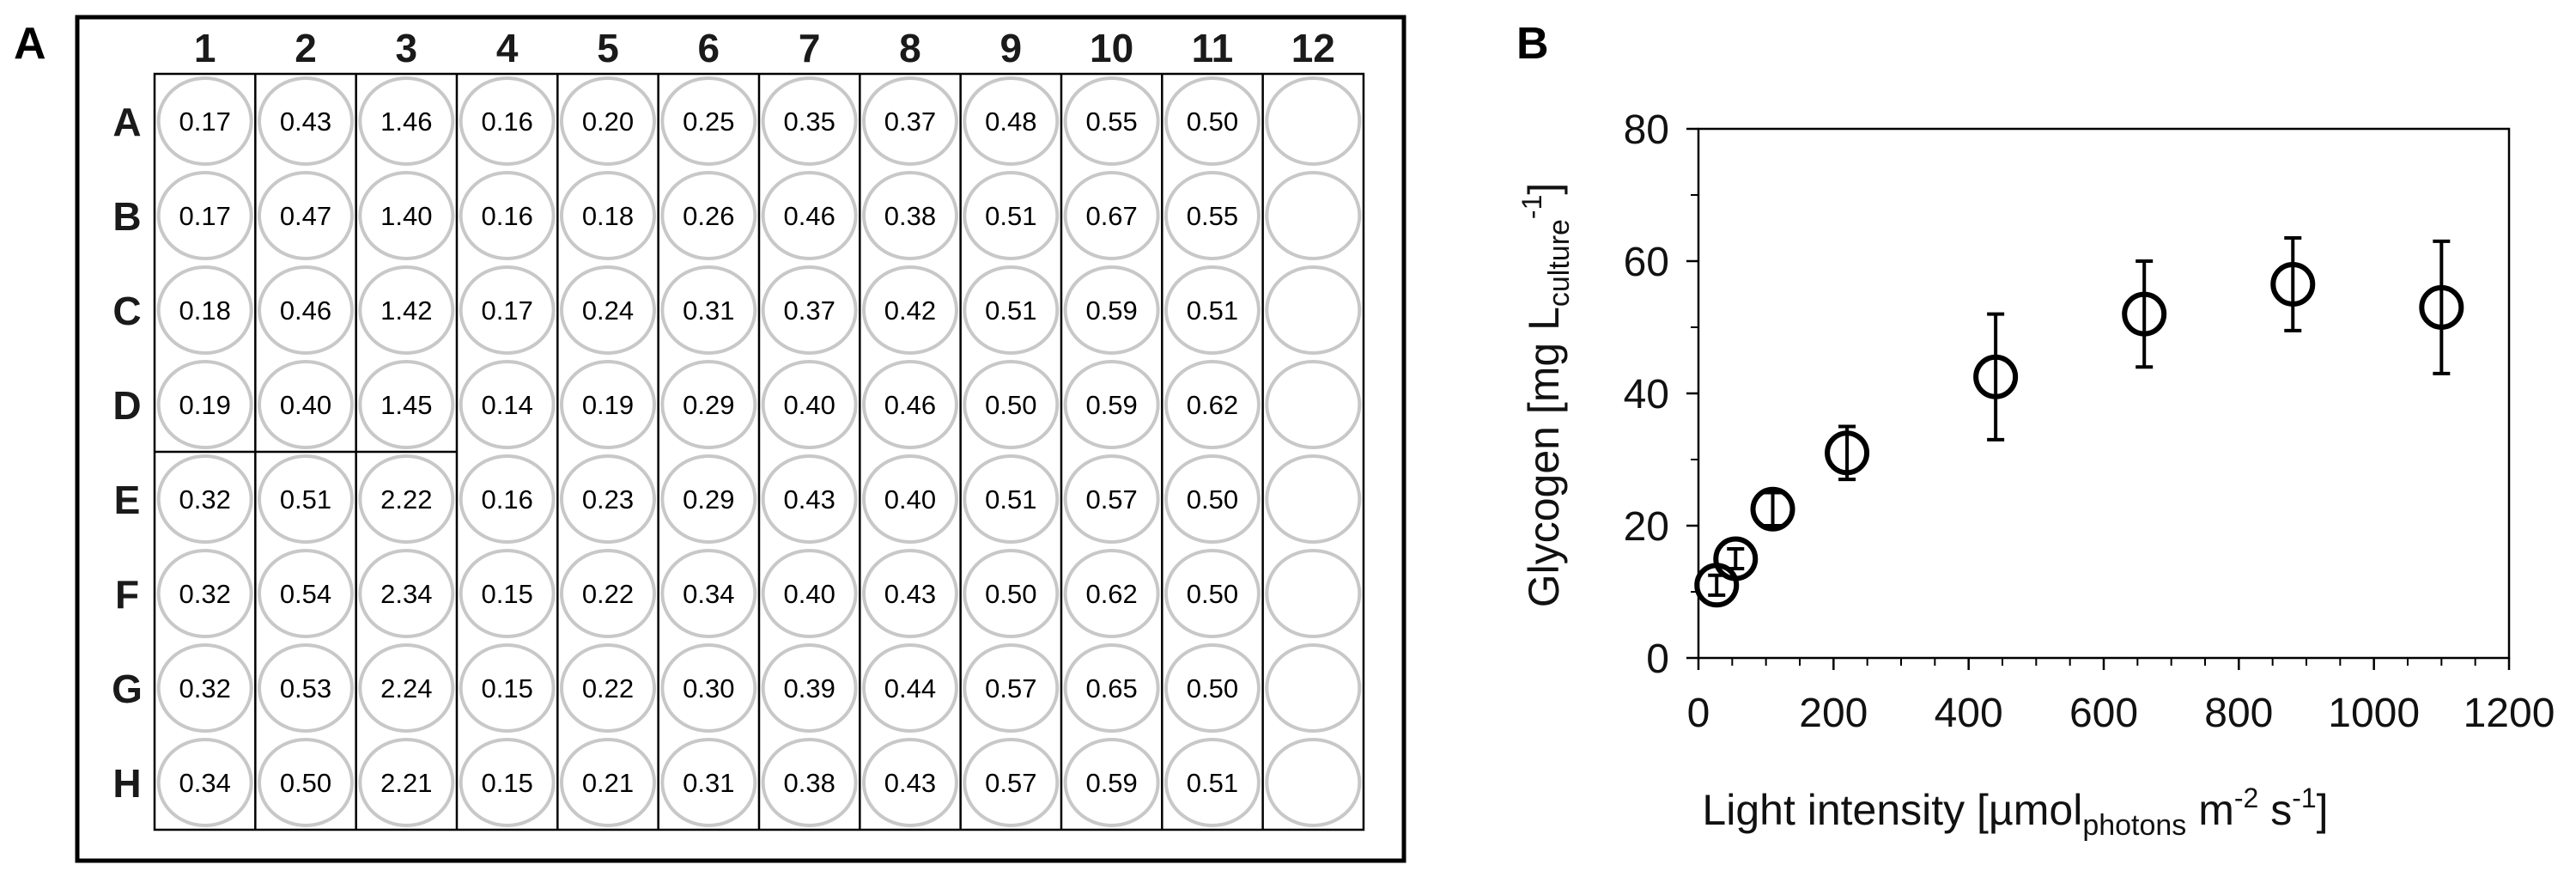  I want to click on x-axis-label: Light intensity [µmolphotons m-2 s-1], so click(2015, 812).